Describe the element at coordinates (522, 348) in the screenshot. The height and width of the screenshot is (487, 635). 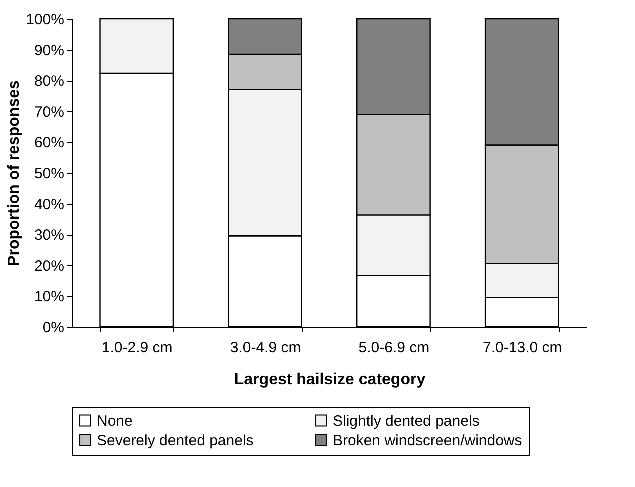
I see `x-tick-label: 7.0-13.0 cm` at that location.